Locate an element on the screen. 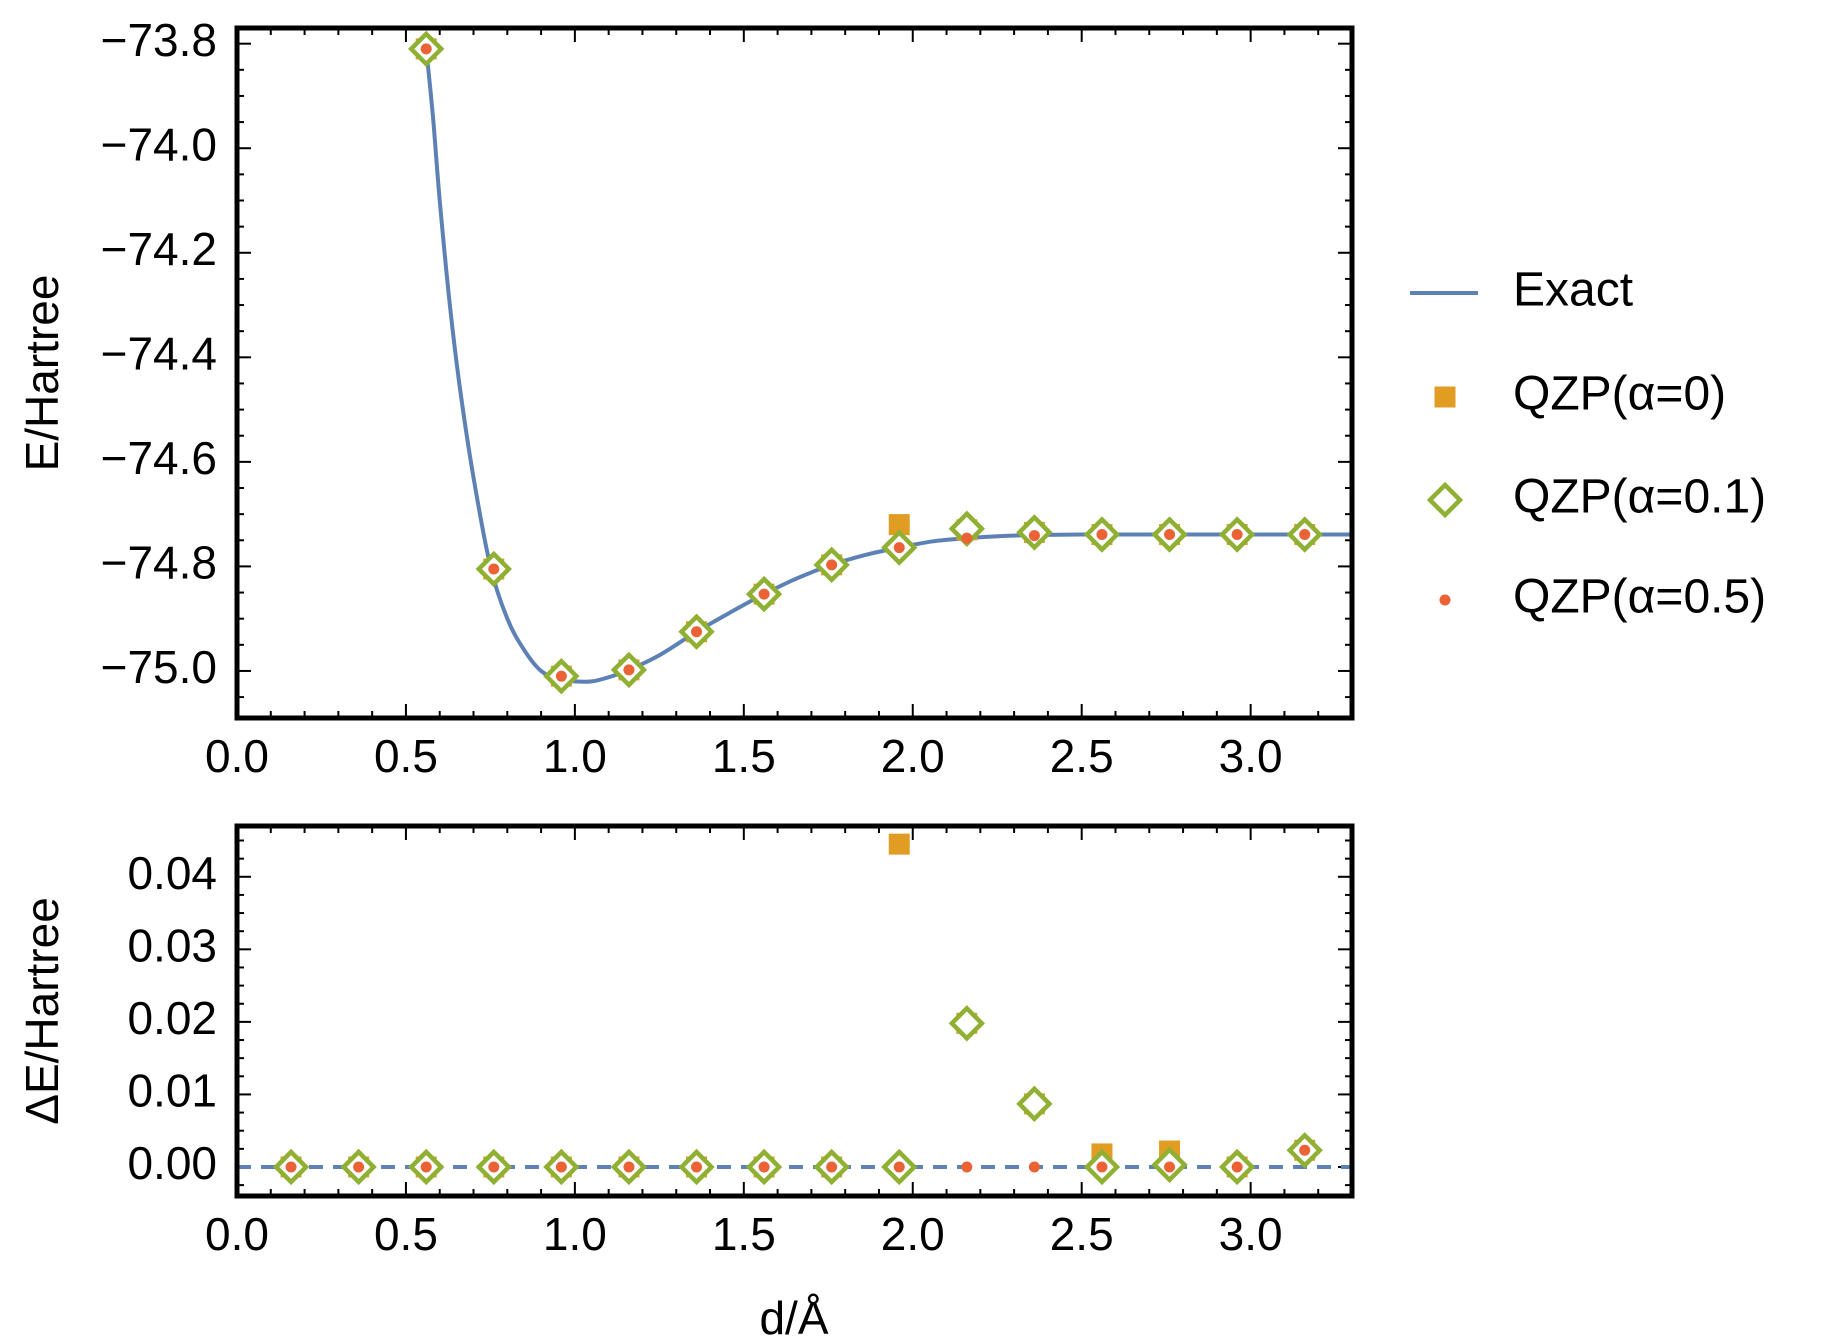  legend-dot-swatch is located at coordinates (1445, 600).